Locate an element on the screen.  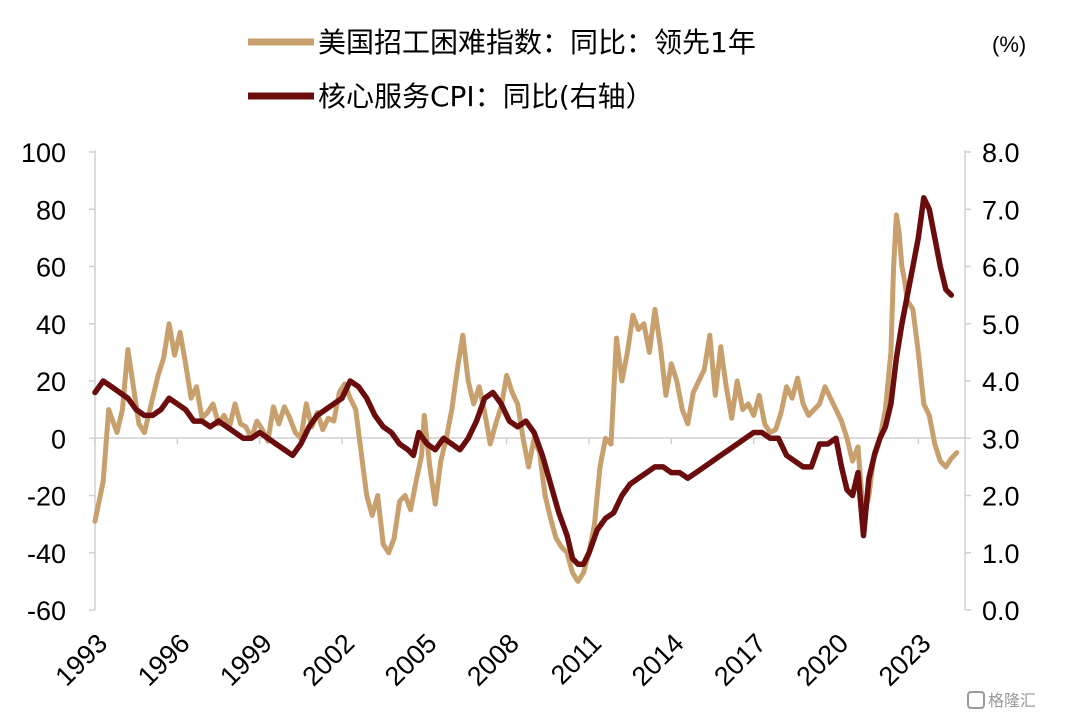
left-tick-label: 20 is located at coordinates (51, 382).